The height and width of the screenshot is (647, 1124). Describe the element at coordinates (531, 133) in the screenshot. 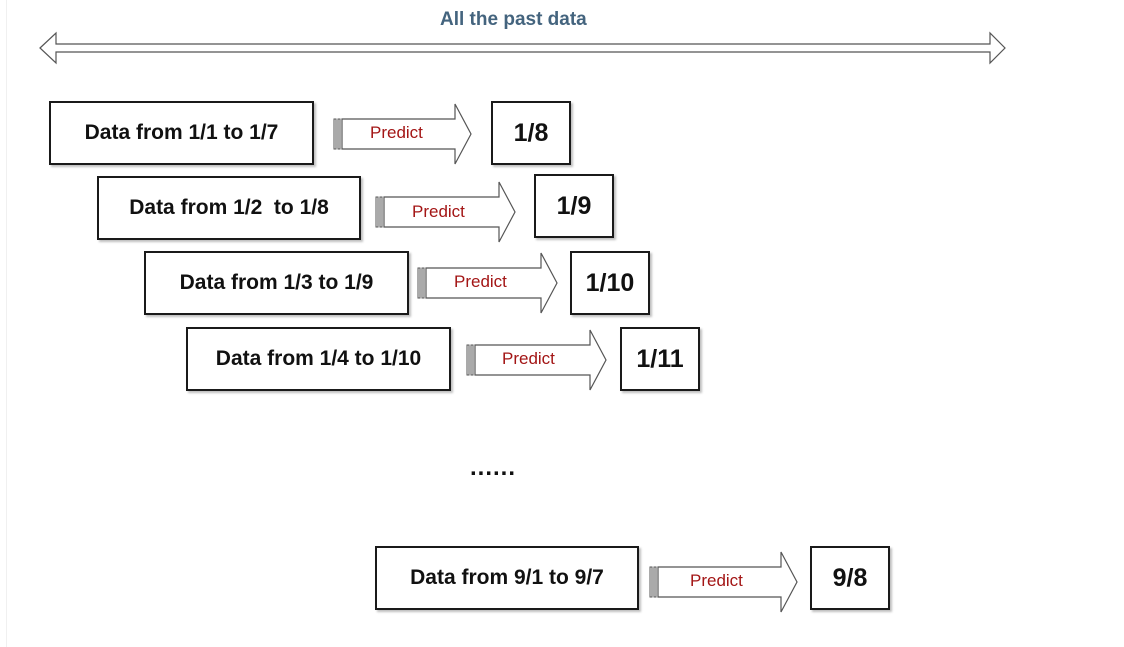

I see `prediction-result-box: 1/8` at that location.